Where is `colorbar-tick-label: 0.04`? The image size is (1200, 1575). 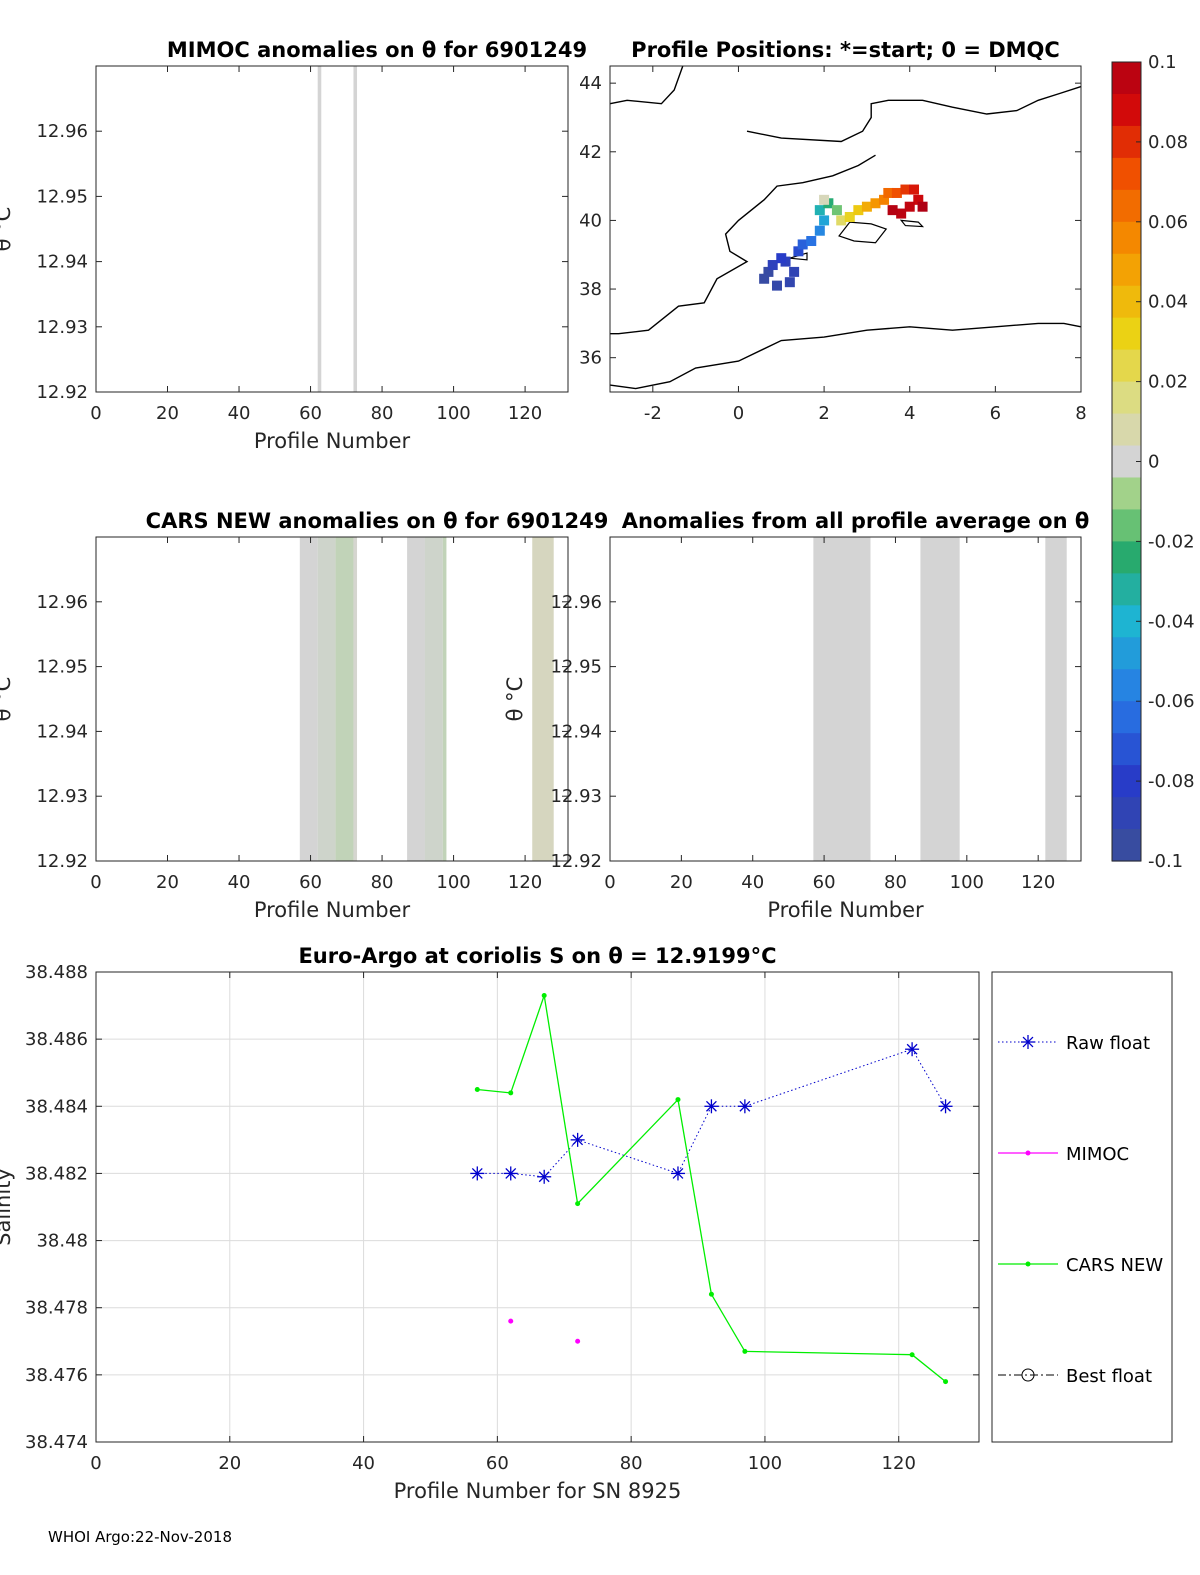
colorbar-tick-label: 0.04 is located at coordinates (1168, 302).